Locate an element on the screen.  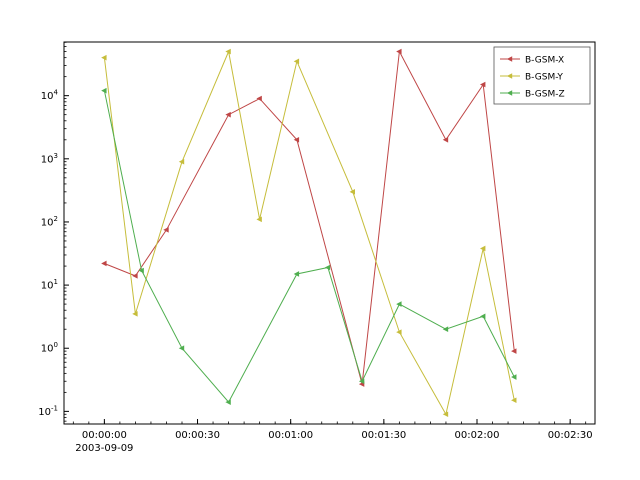
y-tick-label: 10⁻¹ is located at coordinates (48, 411).